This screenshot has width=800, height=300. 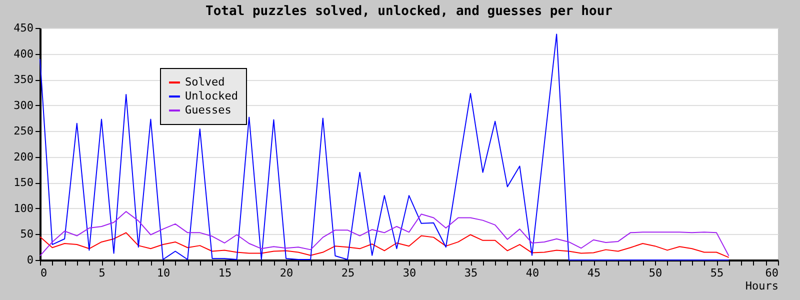 I want to click on y-tick-label: 400, so click(x=24, y=53).